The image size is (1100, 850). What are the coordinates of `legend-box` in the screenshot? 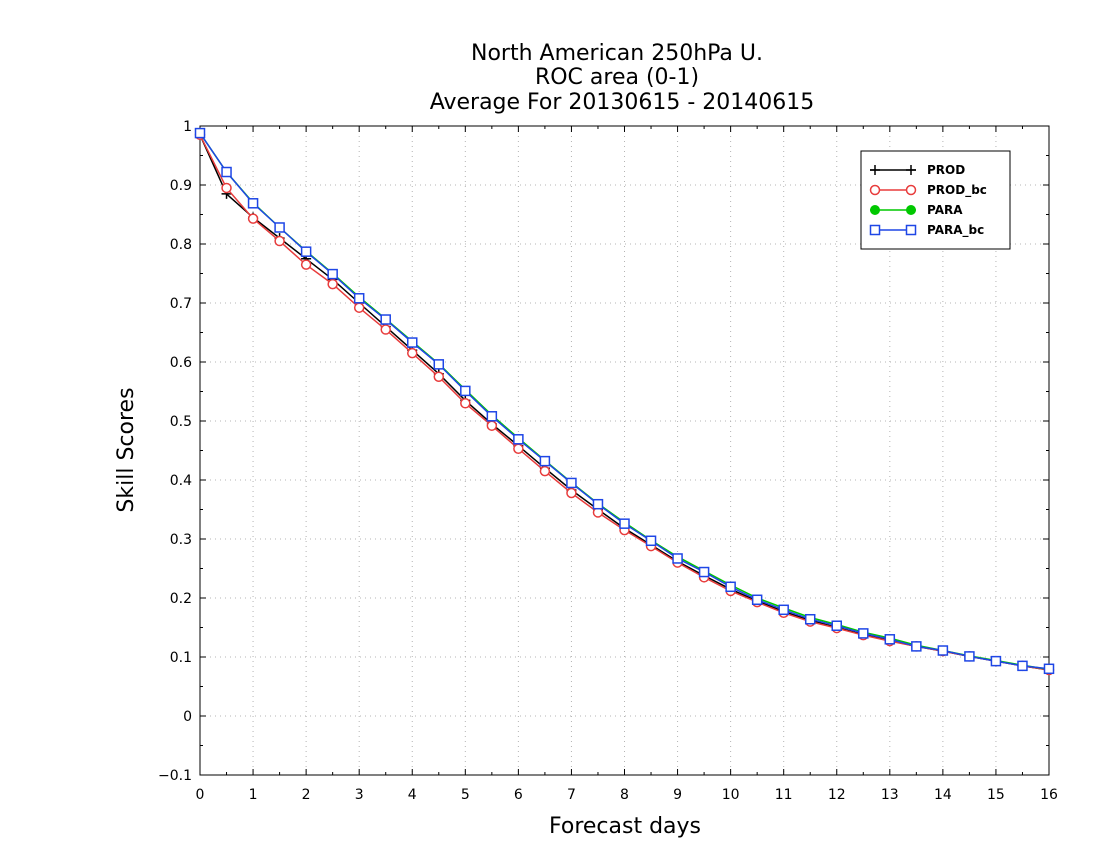 It's located at (935, 200).